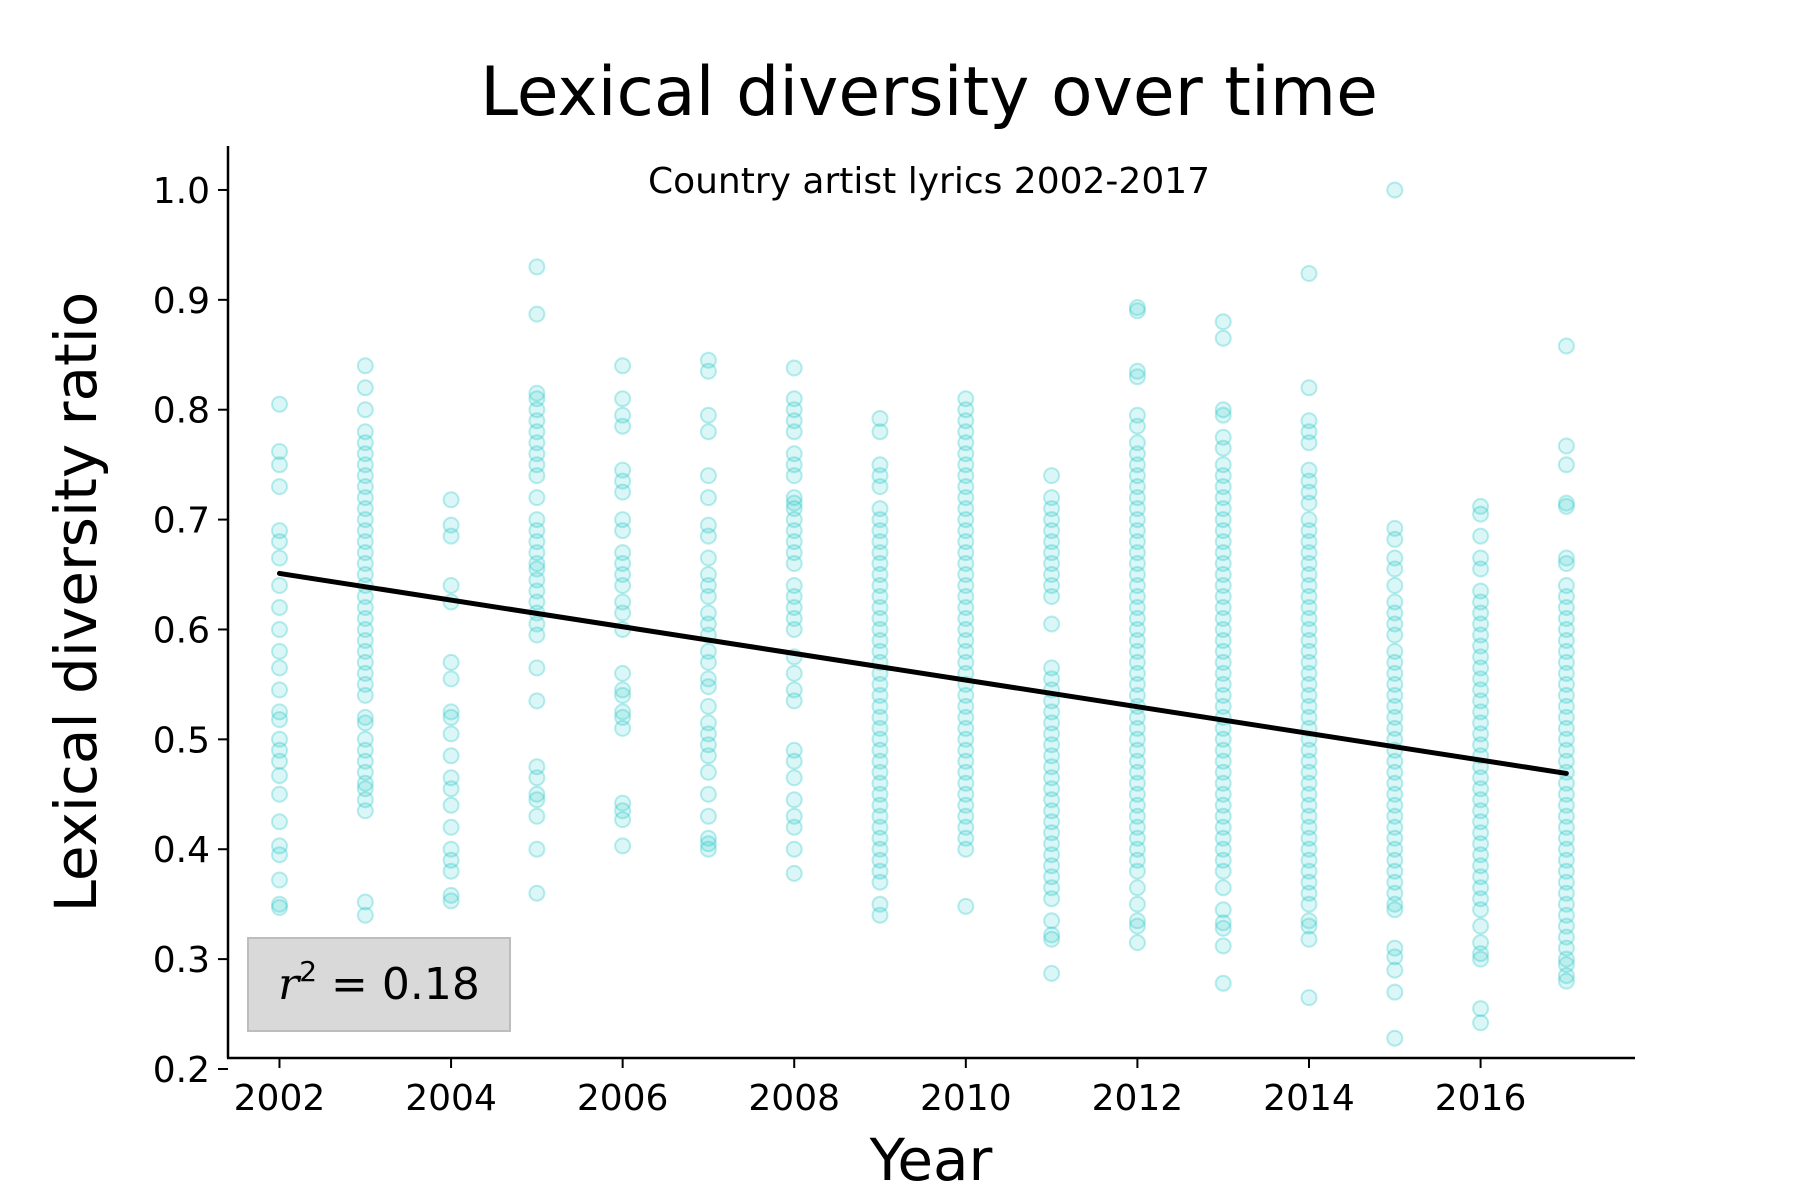  What do you see at coordinates (181, 960) in the screenshot?
I see `y-tick-label: 0.3` at bounding box center [181, 960].